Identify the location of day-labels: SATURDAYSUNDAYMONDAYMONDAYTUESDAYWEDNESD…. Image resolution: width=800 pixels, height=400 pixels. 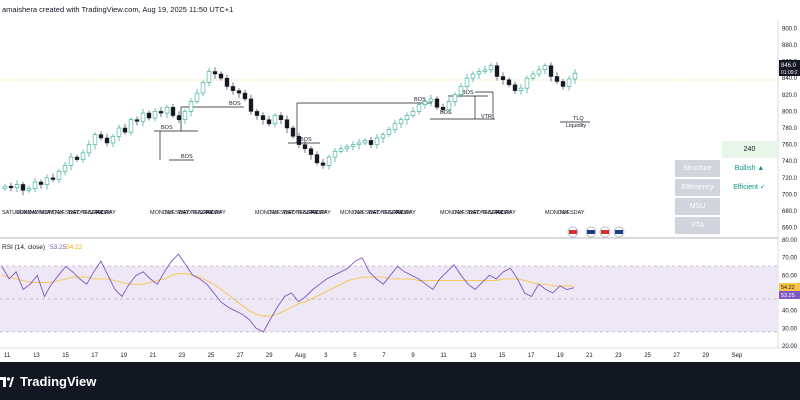
(293, 213).